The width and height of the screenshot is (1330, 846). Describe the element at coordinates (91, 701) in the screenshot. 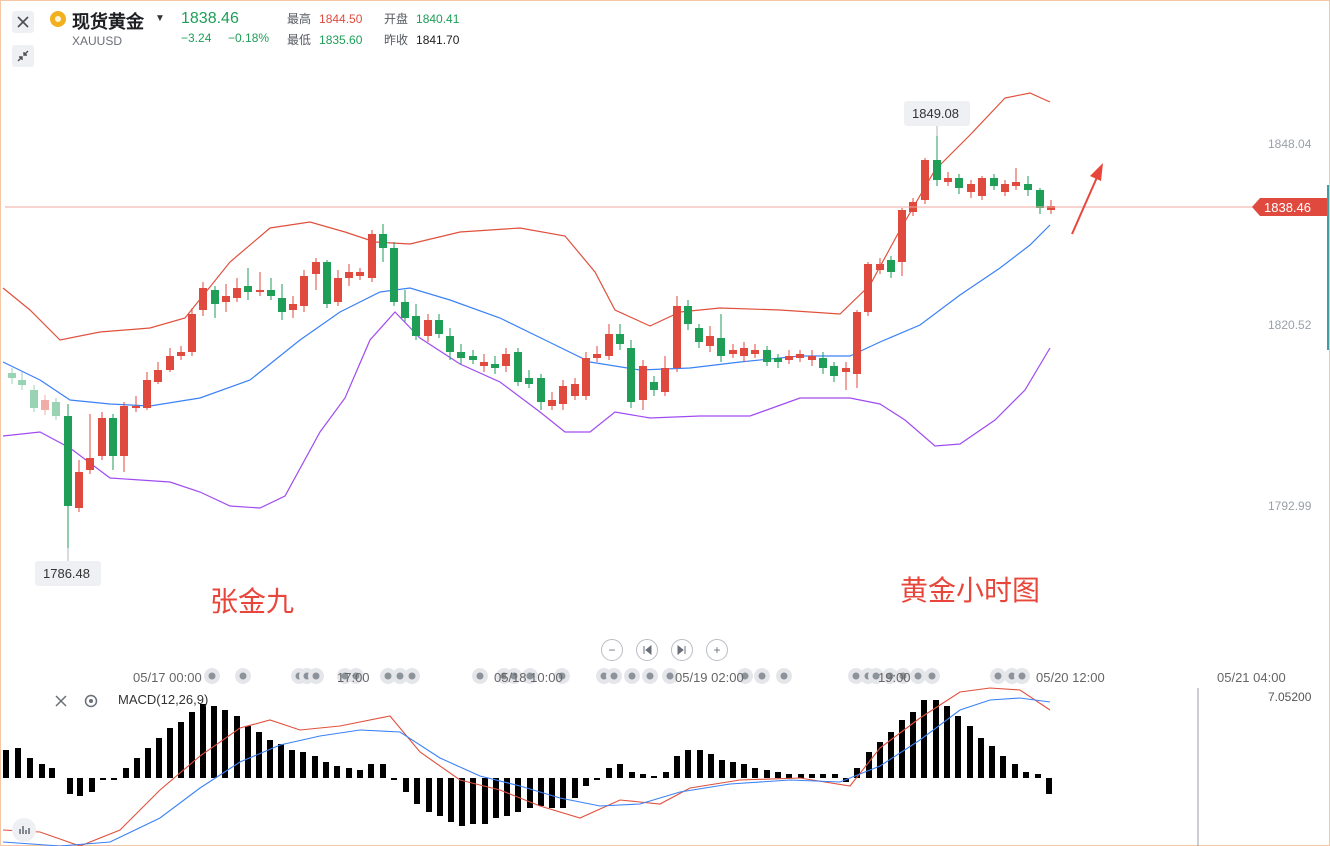

I see `settings-icon` at that location.